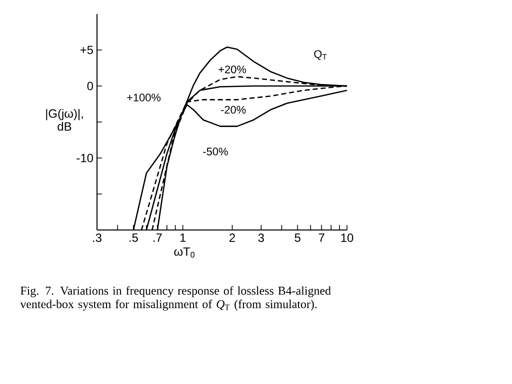 This screenshot has height=384, width=512. Describe the element at coordinates (86, 50) in the screenshot. I see `y-tick-label: +5` at that location.